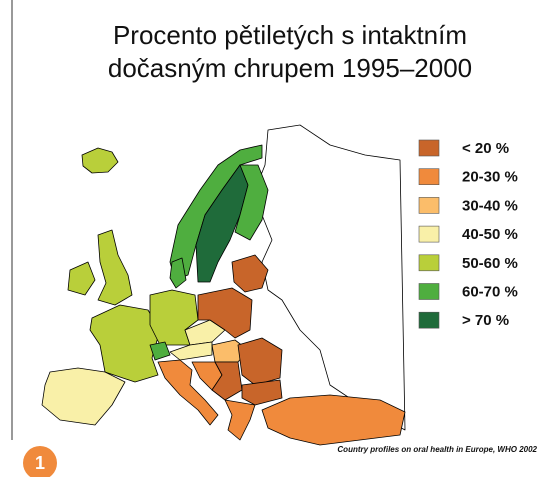  What do you see at coordinates (490, 205) in the screenshot?
I see `legend-label: 30-40 %` at bounding box center [490, 205].